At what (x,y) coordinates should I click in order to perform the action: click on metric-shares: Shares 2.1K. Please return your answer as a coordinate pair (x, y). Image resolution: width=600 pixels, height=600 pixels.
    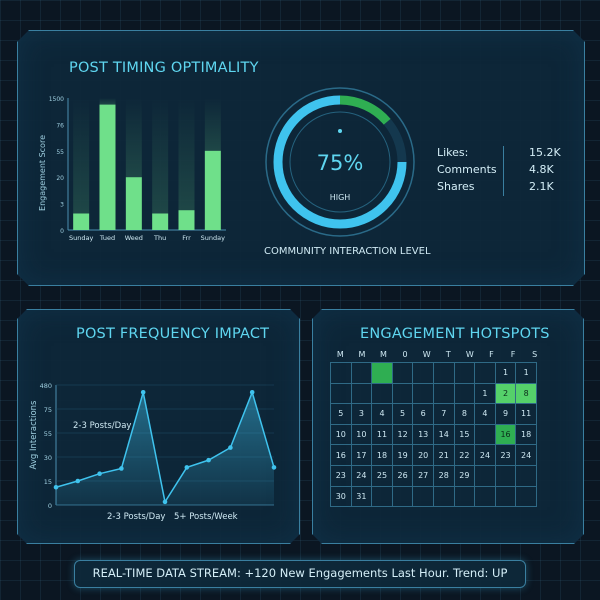
    Looking at the image, I should click on (502, 188).